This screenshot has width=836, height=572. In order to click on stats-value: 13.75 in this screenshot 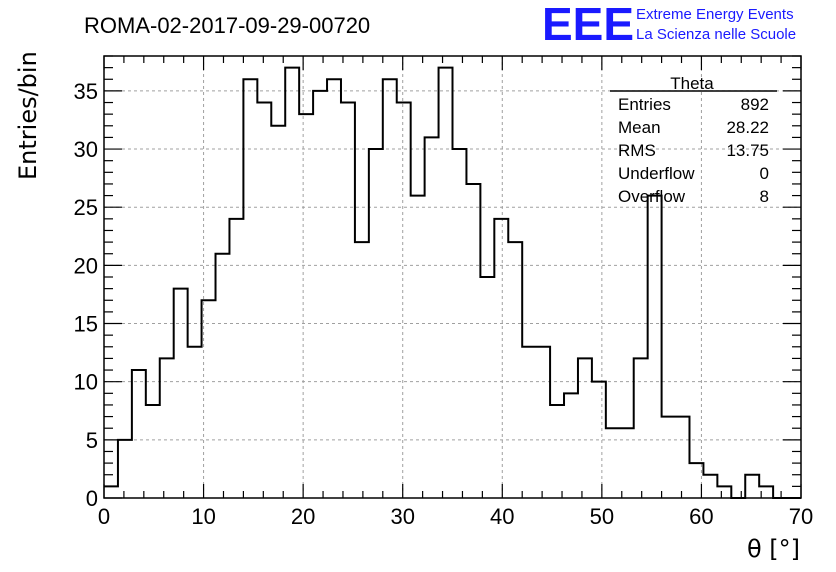, I will do `click(747, 150)`.